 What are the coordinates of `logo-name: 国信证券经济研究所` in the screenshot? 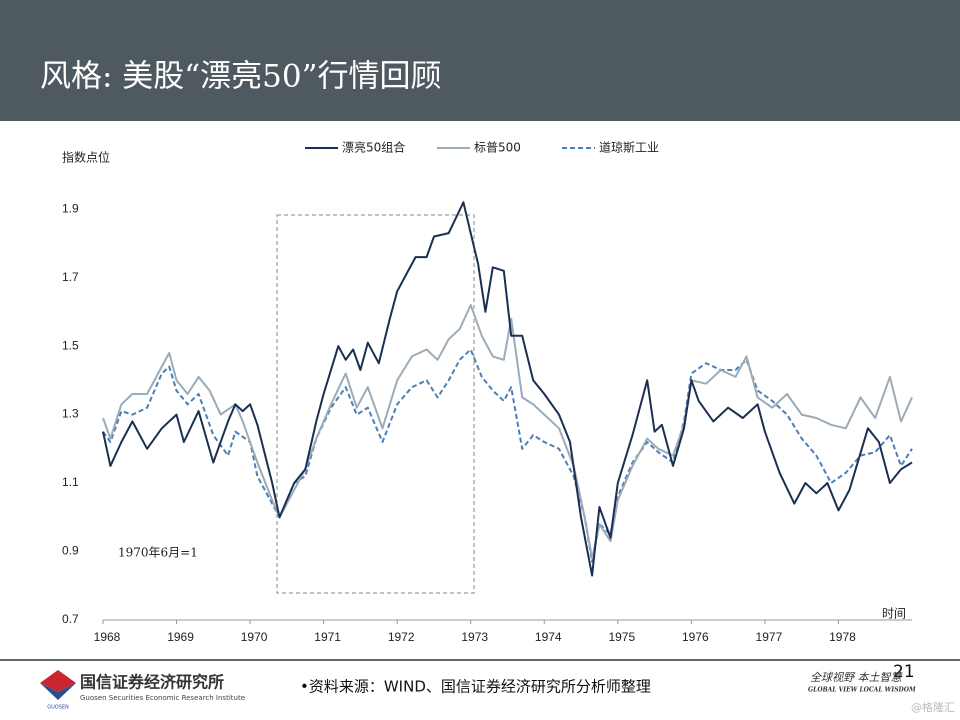 It's located at (152, 682).